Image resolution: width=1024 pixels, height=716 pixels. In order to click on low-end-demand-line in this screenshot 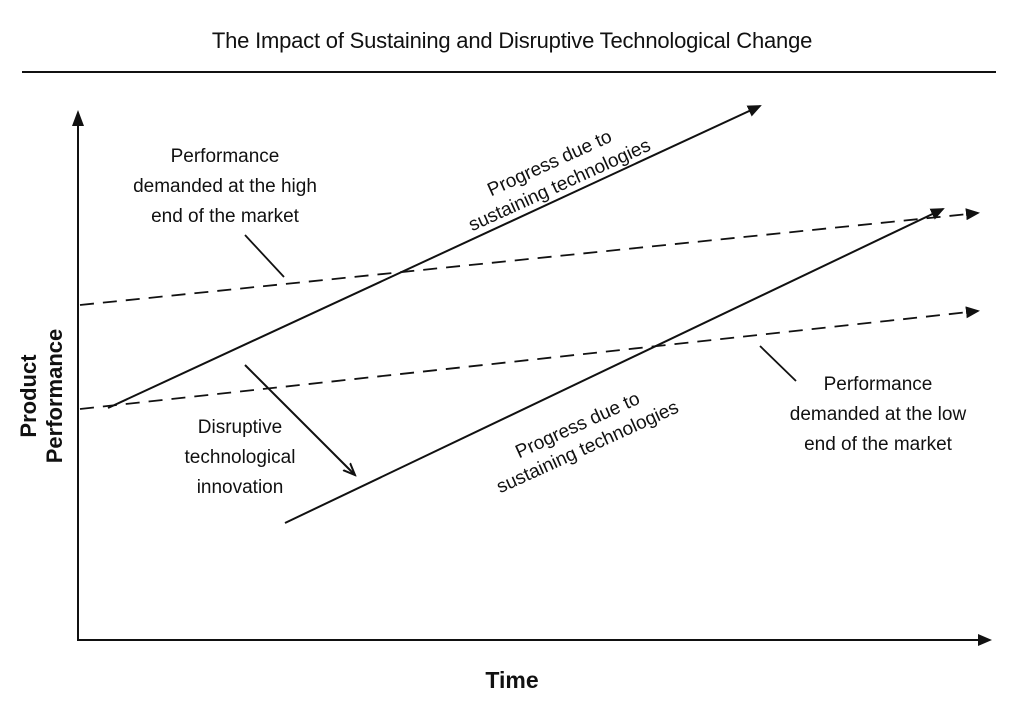, I will do `click(529, 358)`.